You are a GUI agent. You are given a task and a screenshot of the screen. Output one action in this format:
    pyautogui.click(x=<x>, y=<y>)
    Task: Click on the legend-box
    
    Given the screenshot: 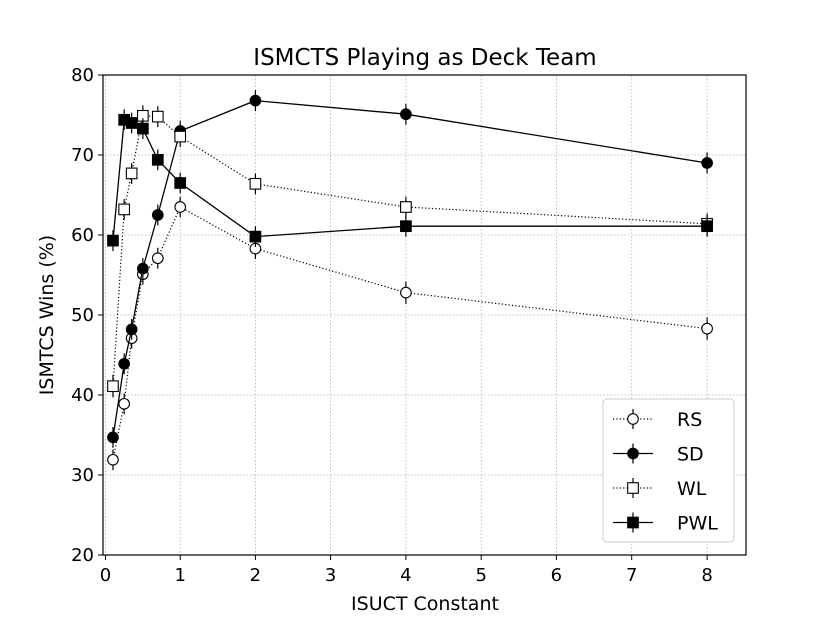 What is the action you would take?
    pyautogui.click(x=668, y=470)
    